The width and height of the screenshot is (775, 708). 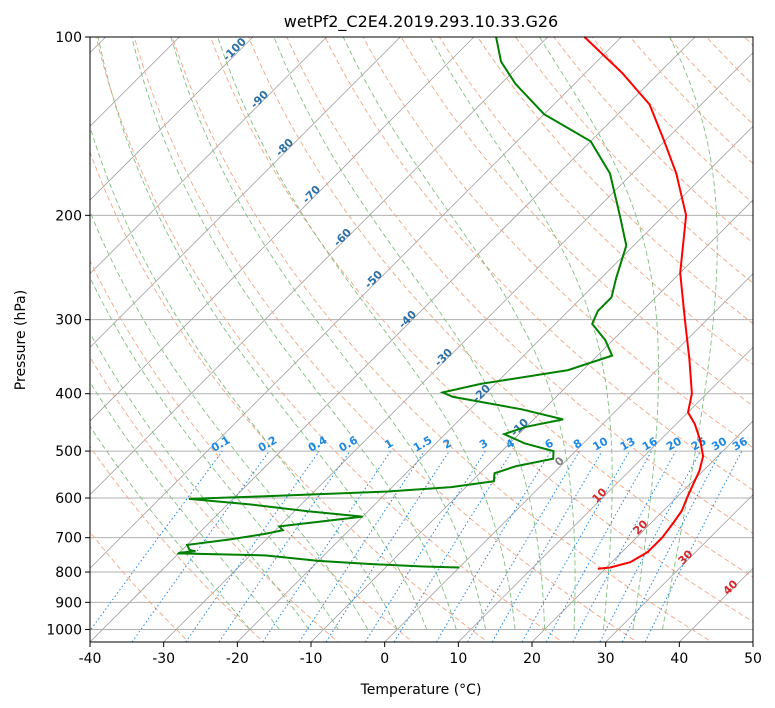 I want to click on y-tick-label: 900, so click(x=68, y=603).